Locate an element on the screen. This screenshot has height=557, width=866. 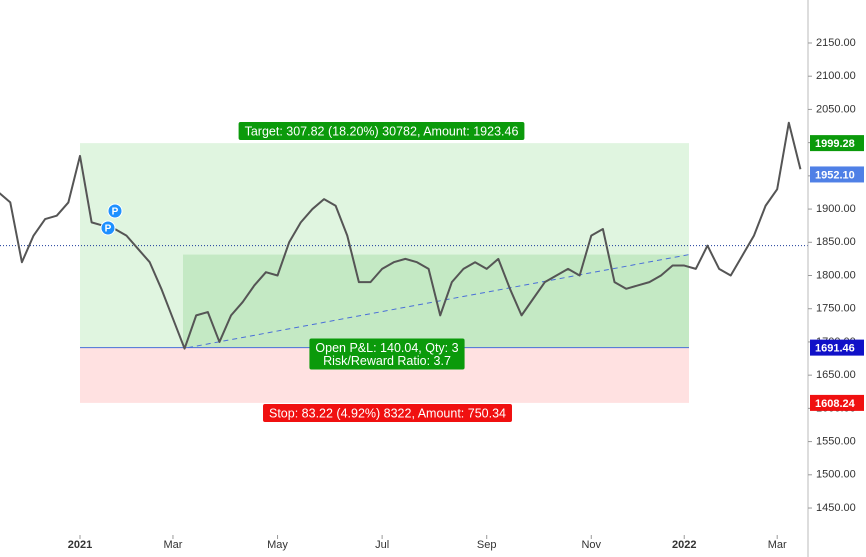
stop-box-bg is located at coordinates (387, 413).